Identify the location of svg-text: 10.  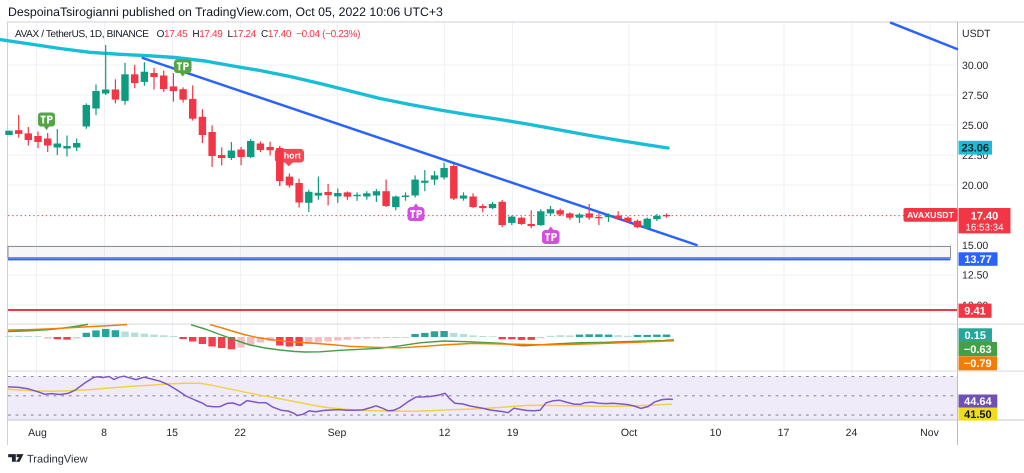
(716, 433).